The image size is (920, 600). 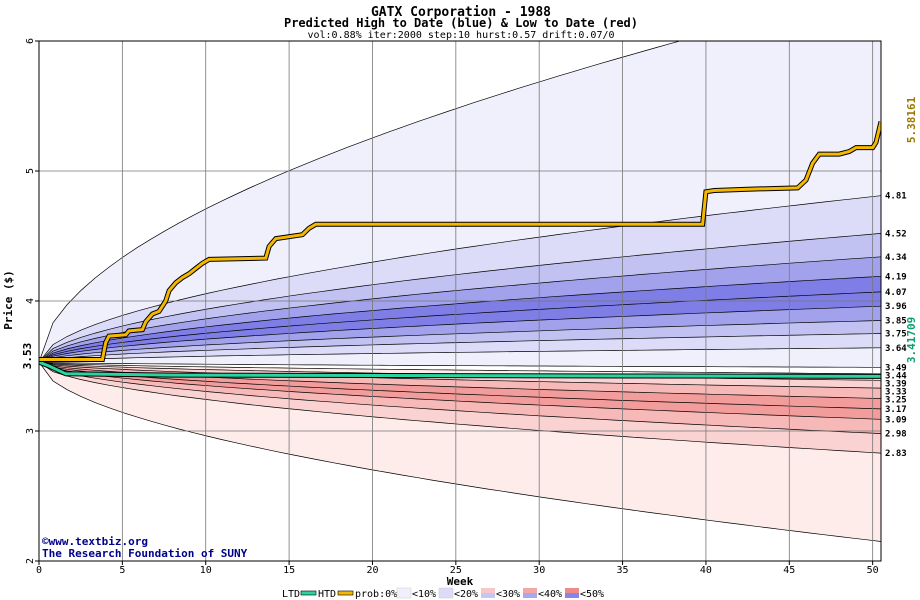 I want to click on x-axis-label: Week, so click(x=460, y=581).